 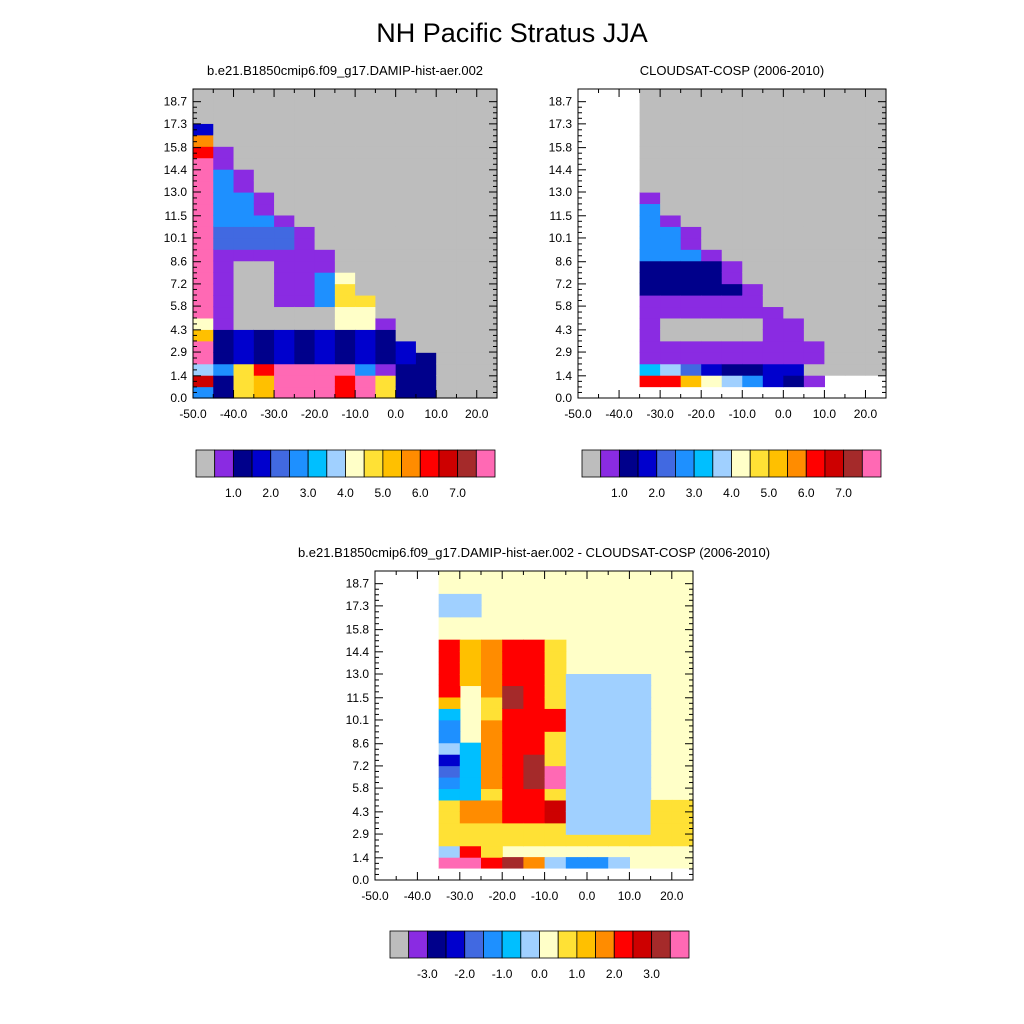 What do you see at coordinates (193, 414) in the screenshot?
I see `x-tick-label: -50.0` at bounding box center [193, 414].